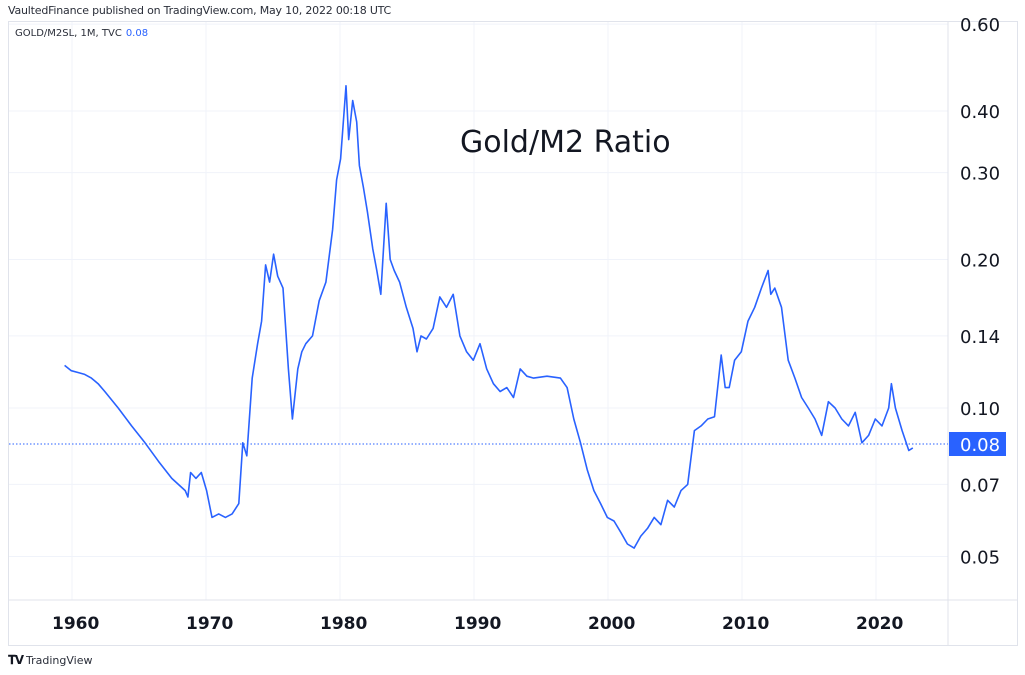 The width and height of the screenshot is (1025, 675). I want to click on price-axis-label: 0.60, so click(980, 25).